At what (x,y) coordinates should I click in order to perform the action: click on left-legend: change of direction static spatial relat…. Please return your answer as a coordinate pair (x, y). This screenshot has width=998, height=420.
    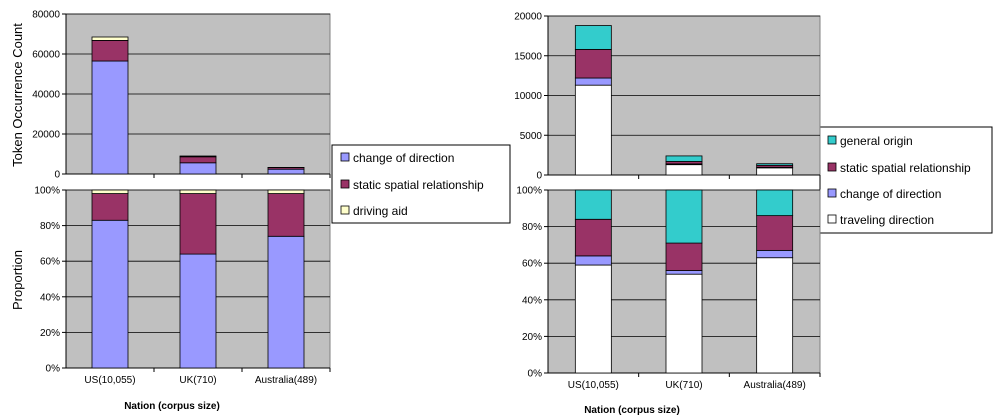
    Looking at the image, I should click on (421, 184).